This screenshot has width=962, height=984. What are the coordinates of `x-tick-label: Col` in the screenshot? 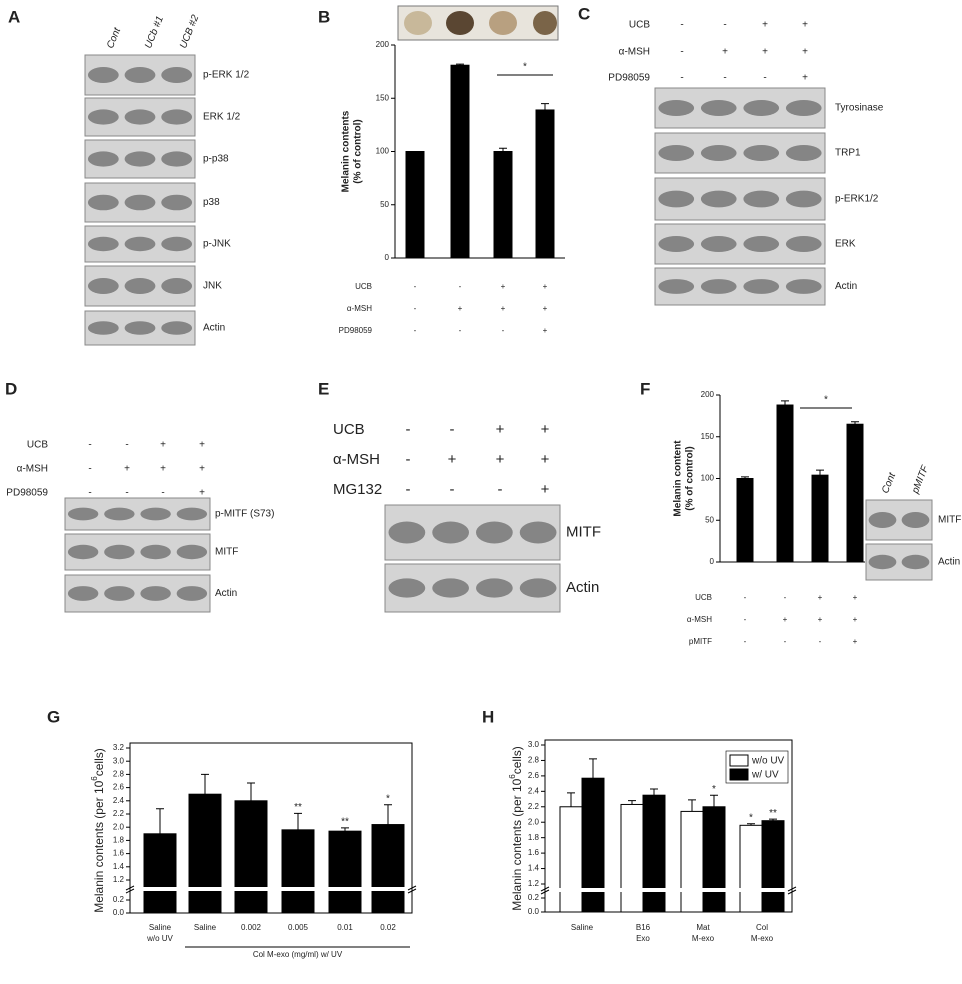 It's located at (762, 927).